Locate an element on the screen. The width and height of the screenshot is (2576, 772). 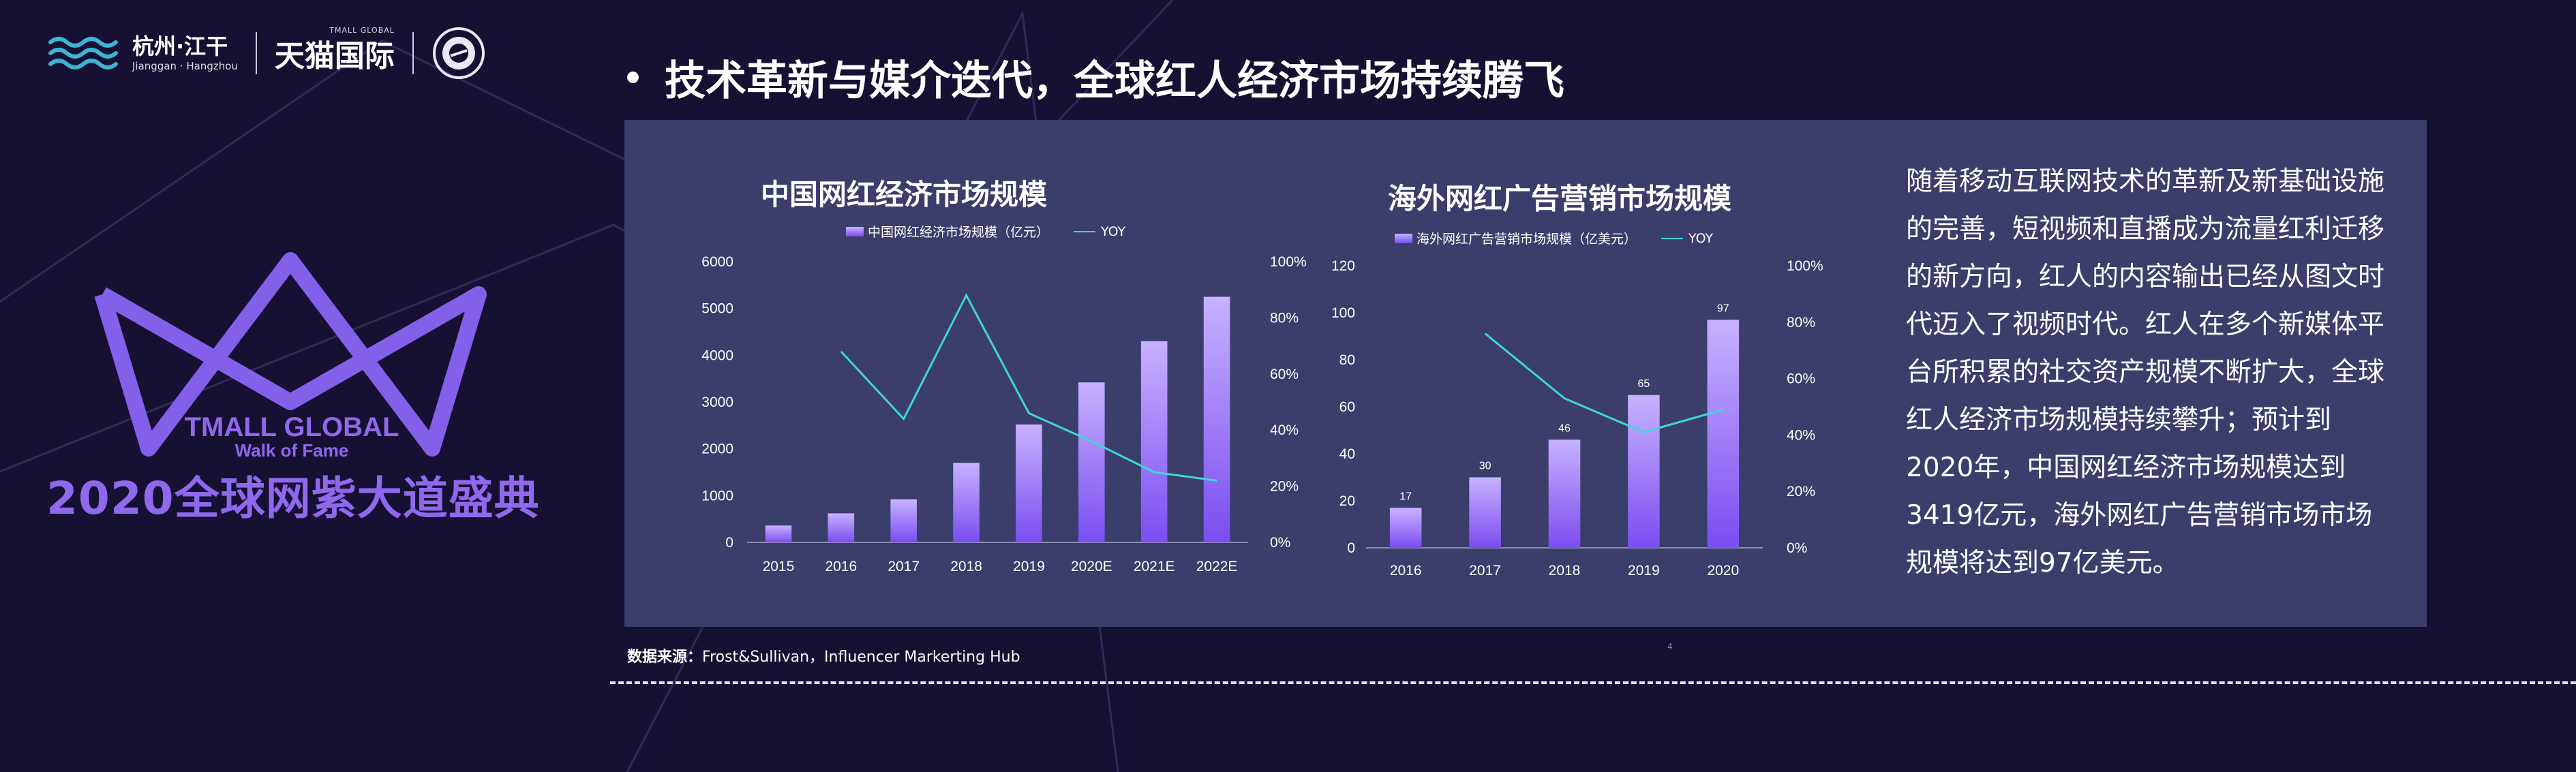
hangzhou-jianggan-logo: 杭州·江干 Jianggan · Hangzhou is located at coordinates (143, 53).